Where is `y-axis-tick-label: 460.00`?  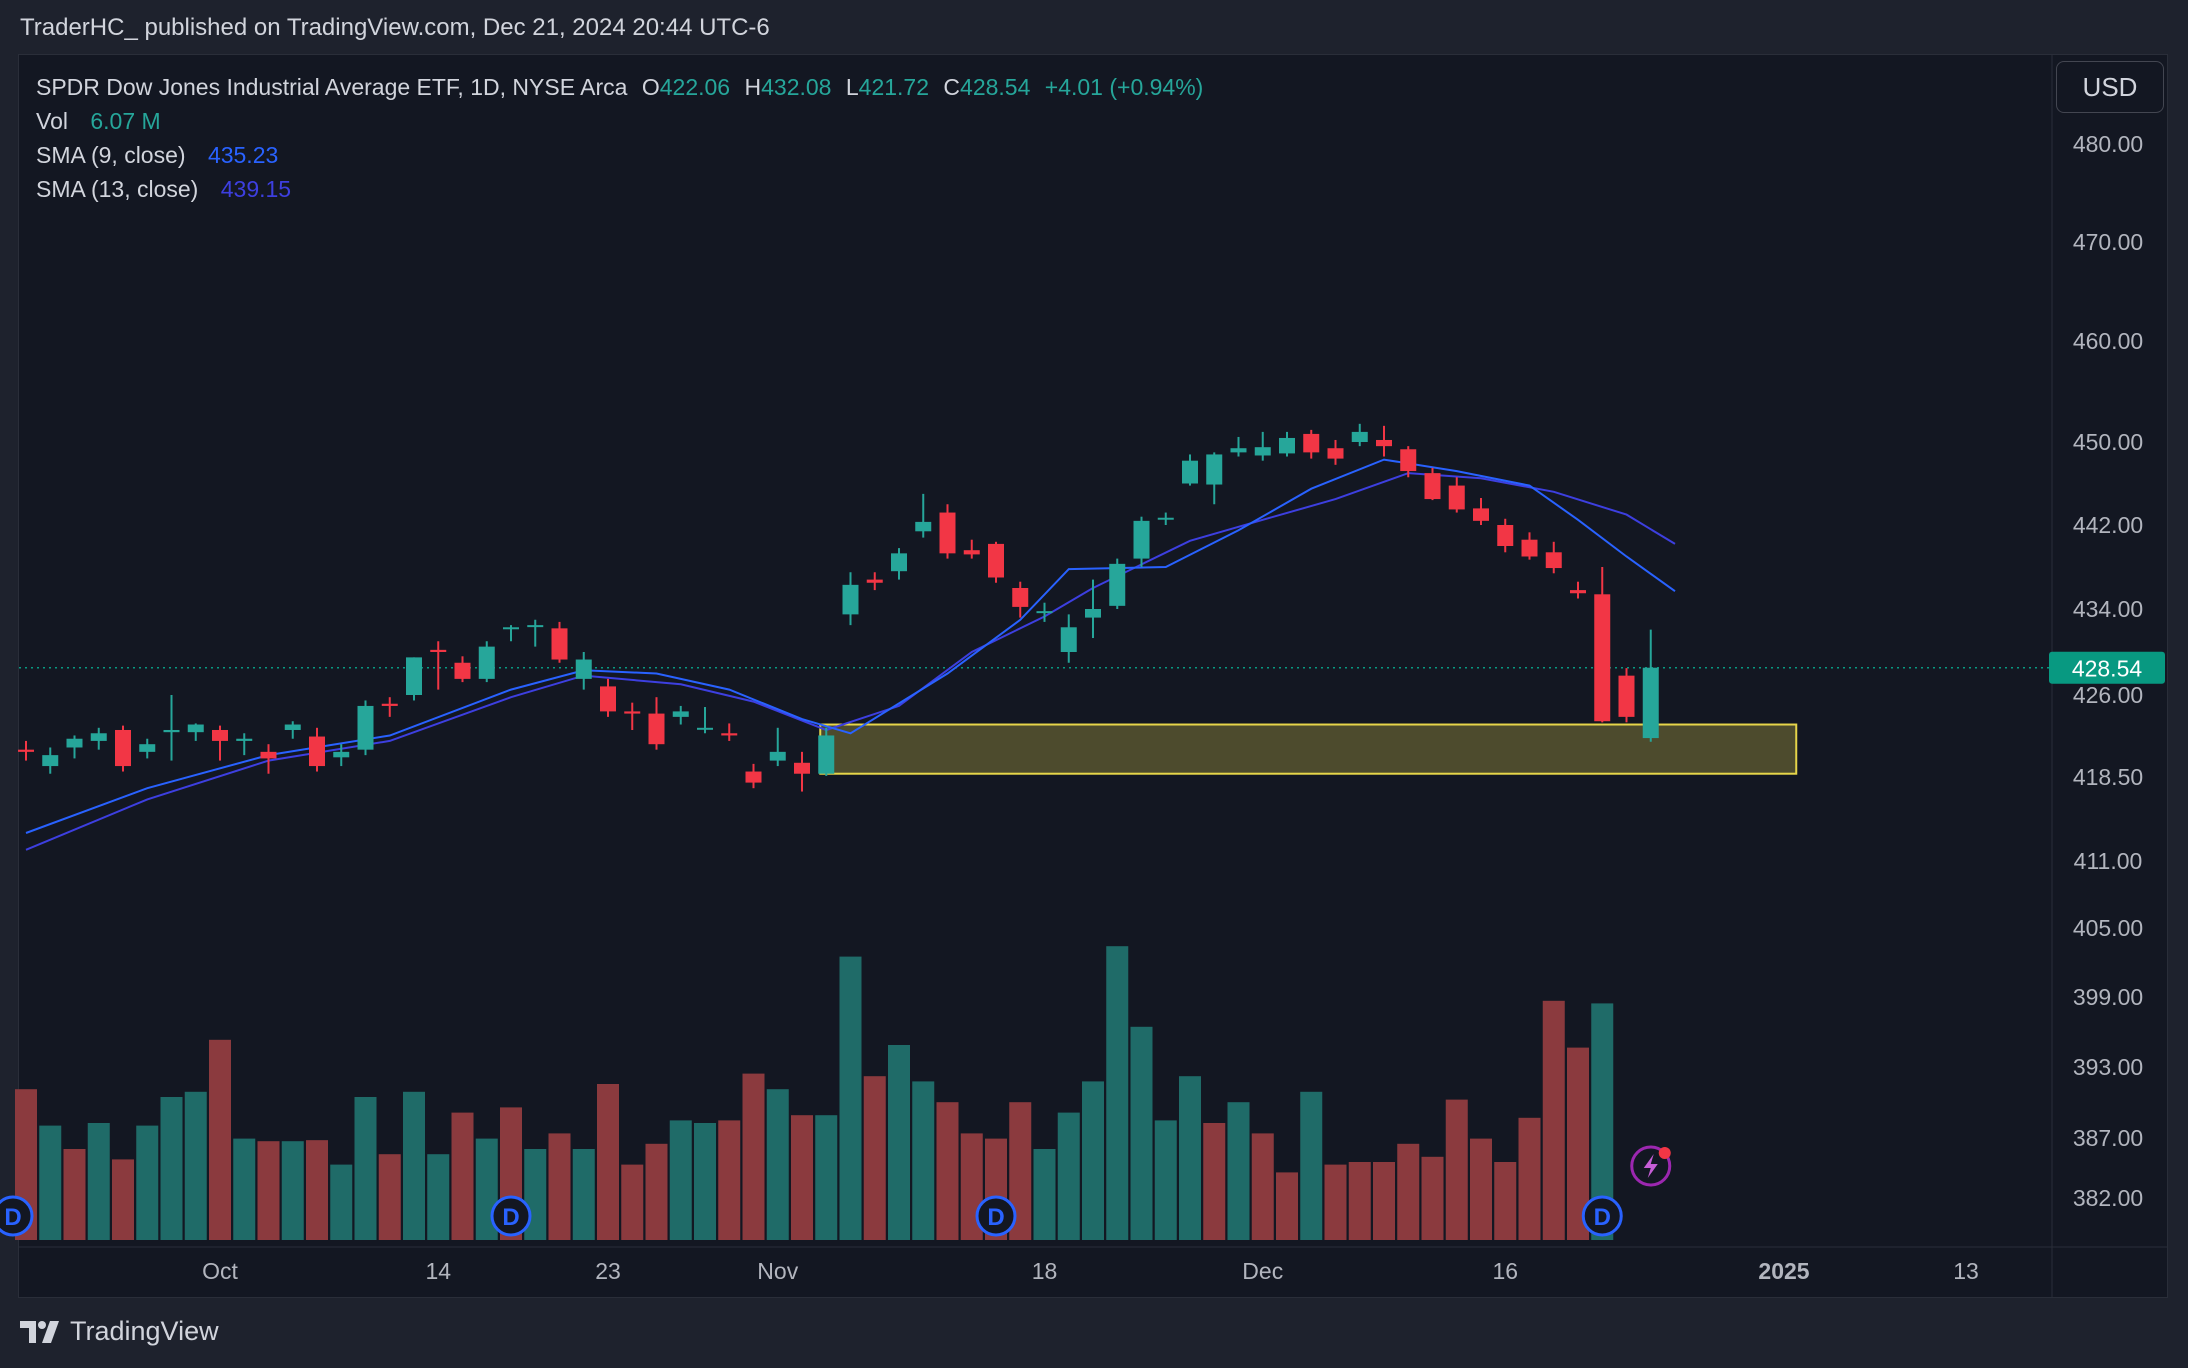
y-axis-tick-label: 460.00 is located at coordinates (2108, 341).